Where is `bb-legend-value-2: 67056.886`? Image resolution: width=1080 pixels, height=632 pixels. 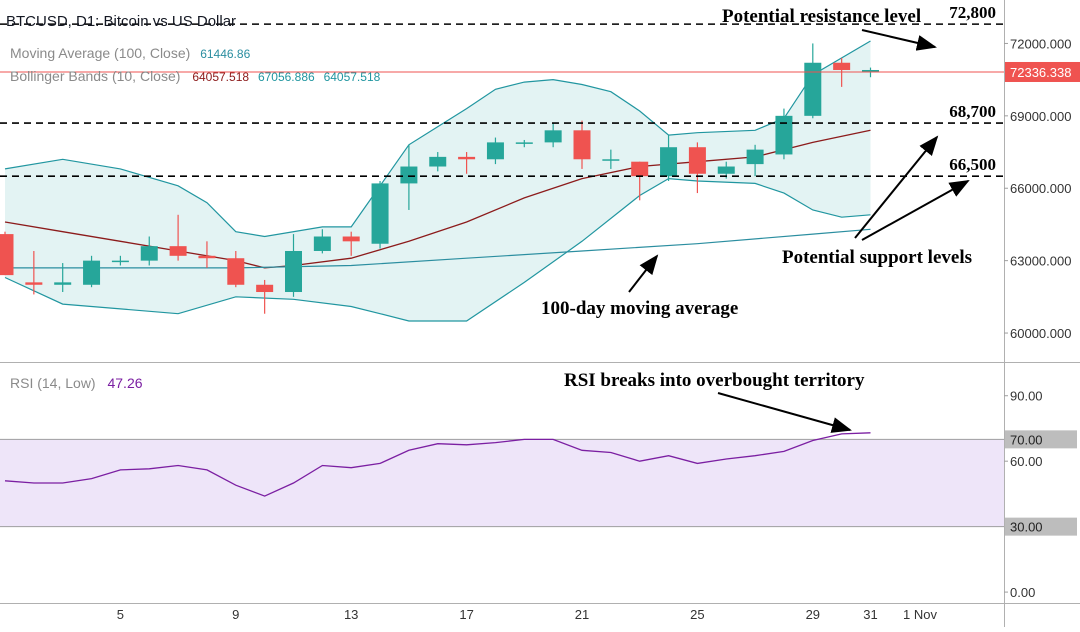
bb-legend-value-2: 67056.886 is located at coordinates (286, 77).